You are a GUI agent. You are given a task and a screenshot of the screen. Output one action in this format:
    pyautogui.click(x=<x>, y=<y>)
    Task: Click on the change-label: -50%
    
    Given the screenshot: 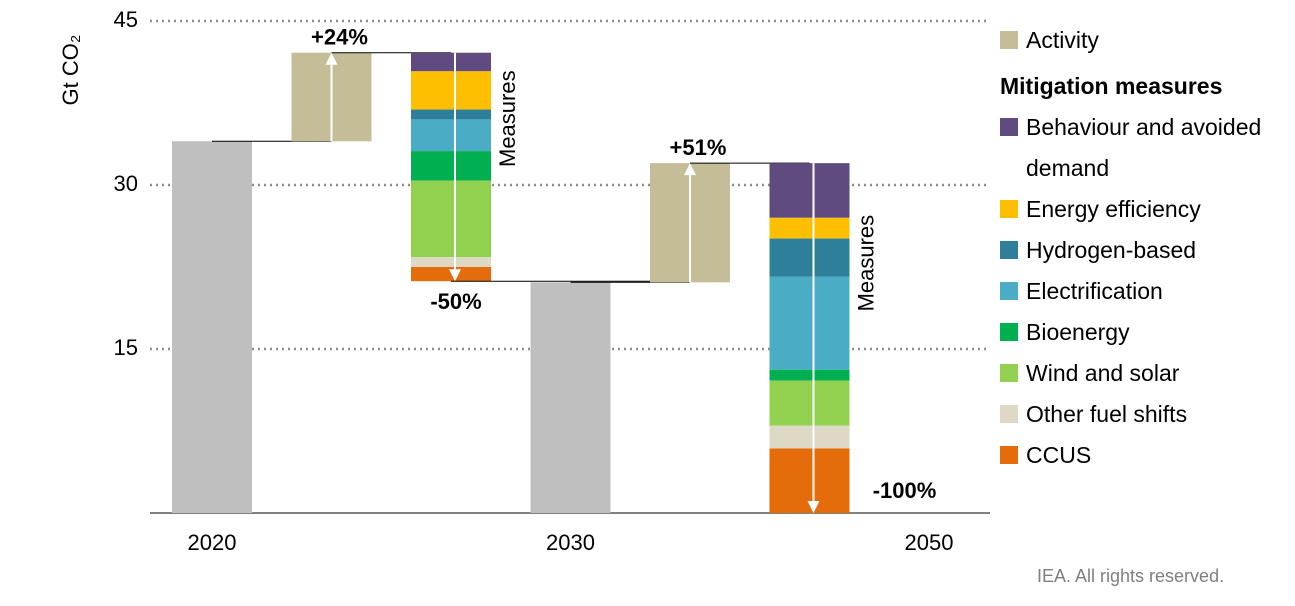 What is the action you would take?
    pyautogui.click(x=455, y=301)
    